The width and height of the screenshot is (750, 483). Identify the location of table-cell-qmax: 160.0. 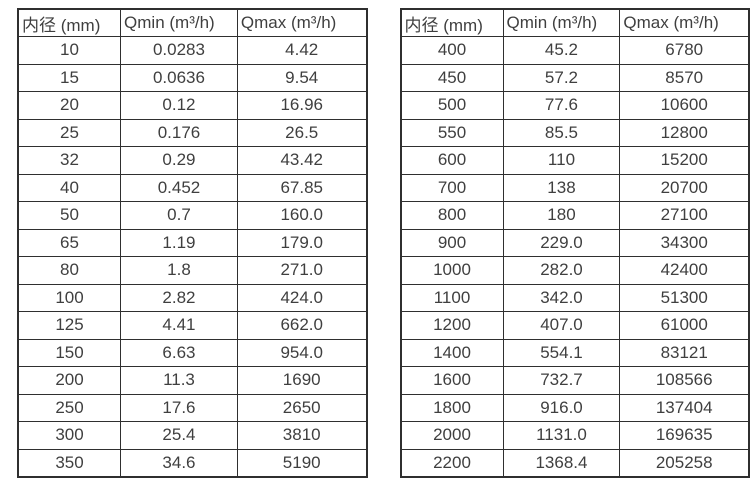
(302, 215).